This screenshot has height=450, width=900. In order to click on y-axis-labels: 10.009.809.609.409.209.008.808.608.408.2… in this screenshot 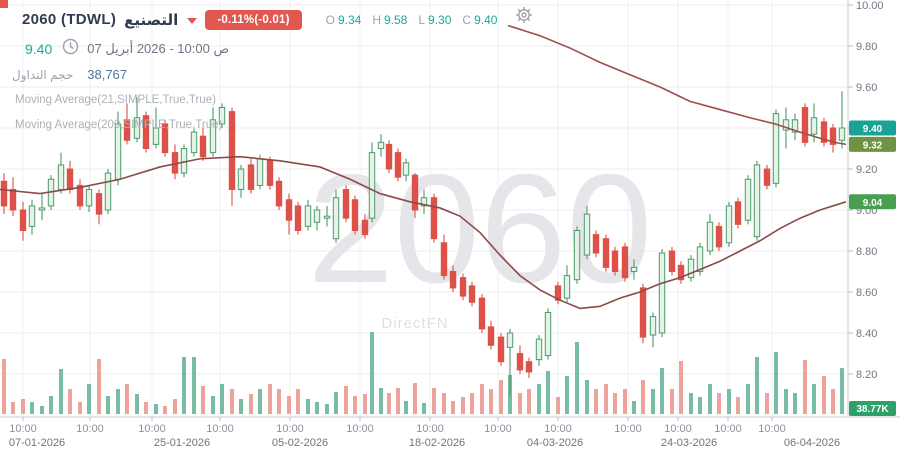, I will do `click(866, 190)`.